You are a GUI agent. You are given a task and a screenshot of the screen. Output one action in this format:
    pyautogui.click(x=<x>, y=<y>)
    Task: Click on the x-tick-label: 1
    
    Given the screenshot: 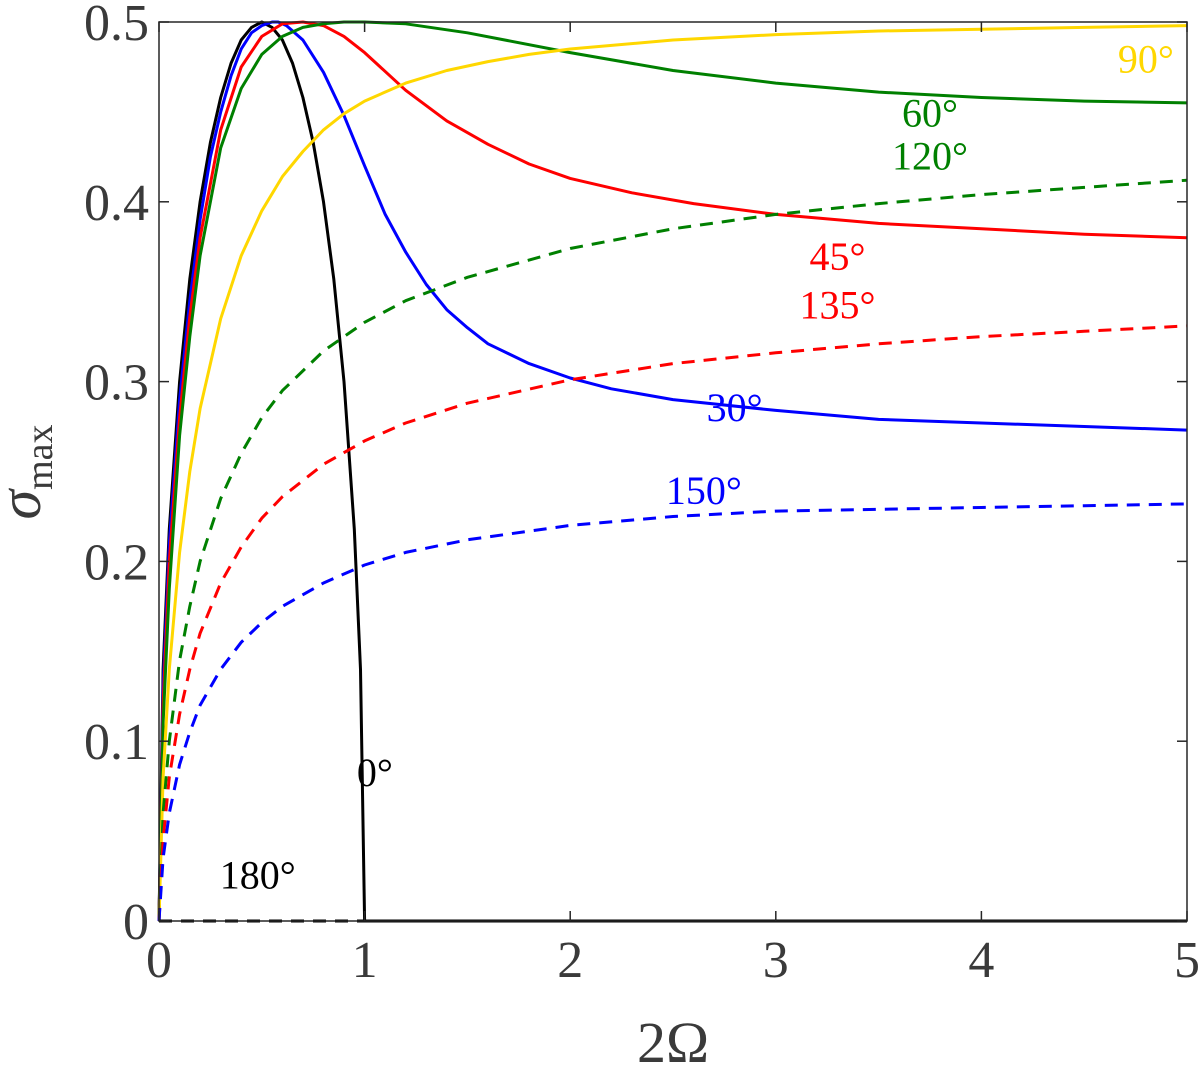 What is the action you would take?
    pyautogui.click(x=365, y=960)
    